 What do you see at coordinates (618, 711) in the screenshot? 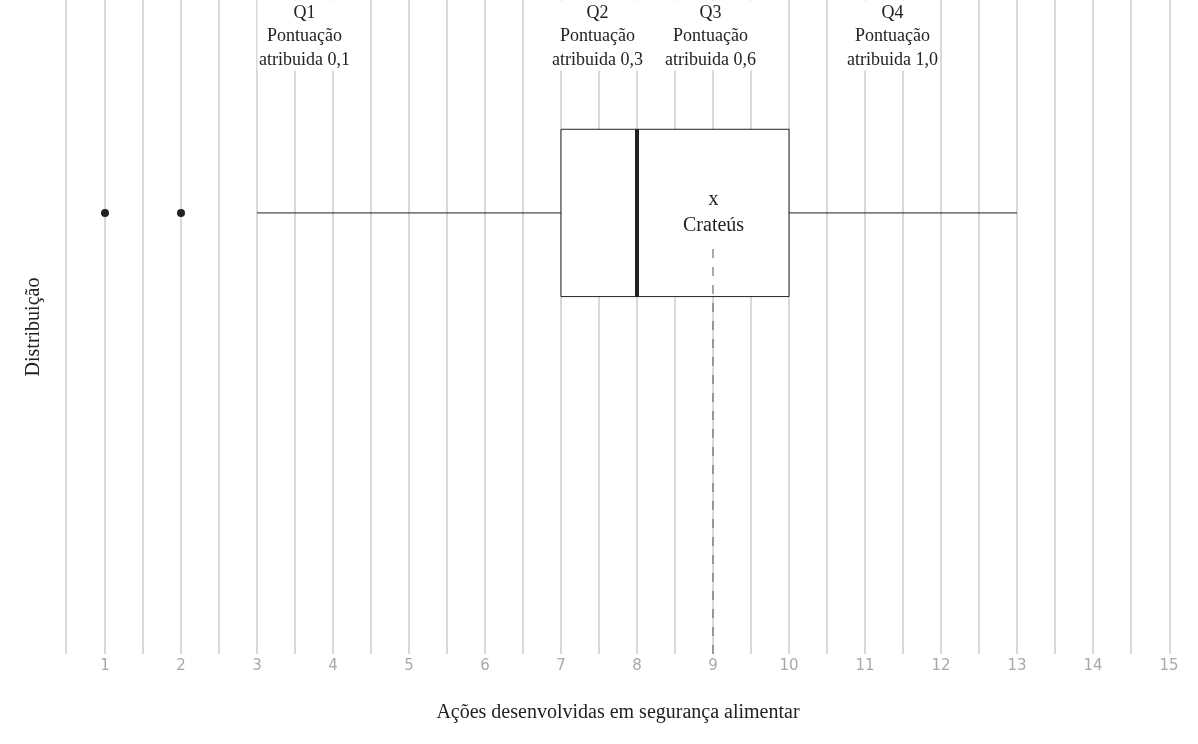
I see `x-axis-title: Ações desenvolvidas em segurança alimentar` at bounding box center [618, 711].